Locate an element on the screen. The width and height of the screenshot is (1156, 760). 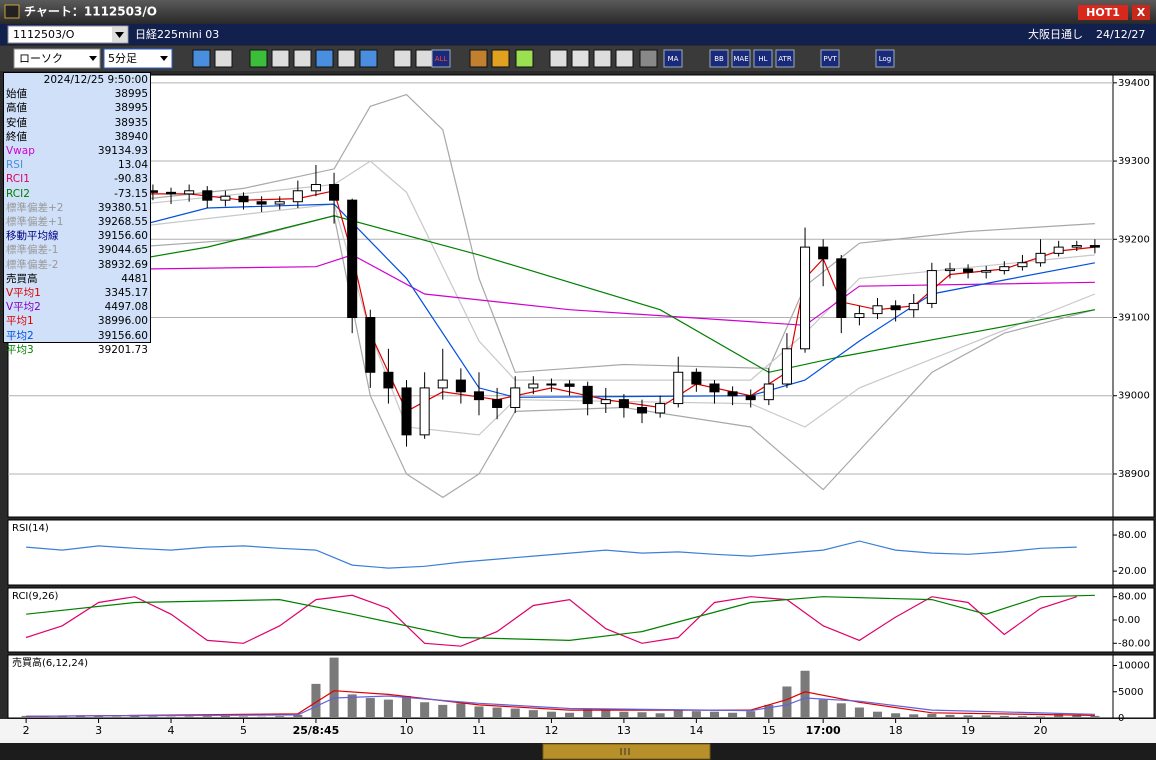
info-row: 始値 38995 is located at coordinates (77, 94).